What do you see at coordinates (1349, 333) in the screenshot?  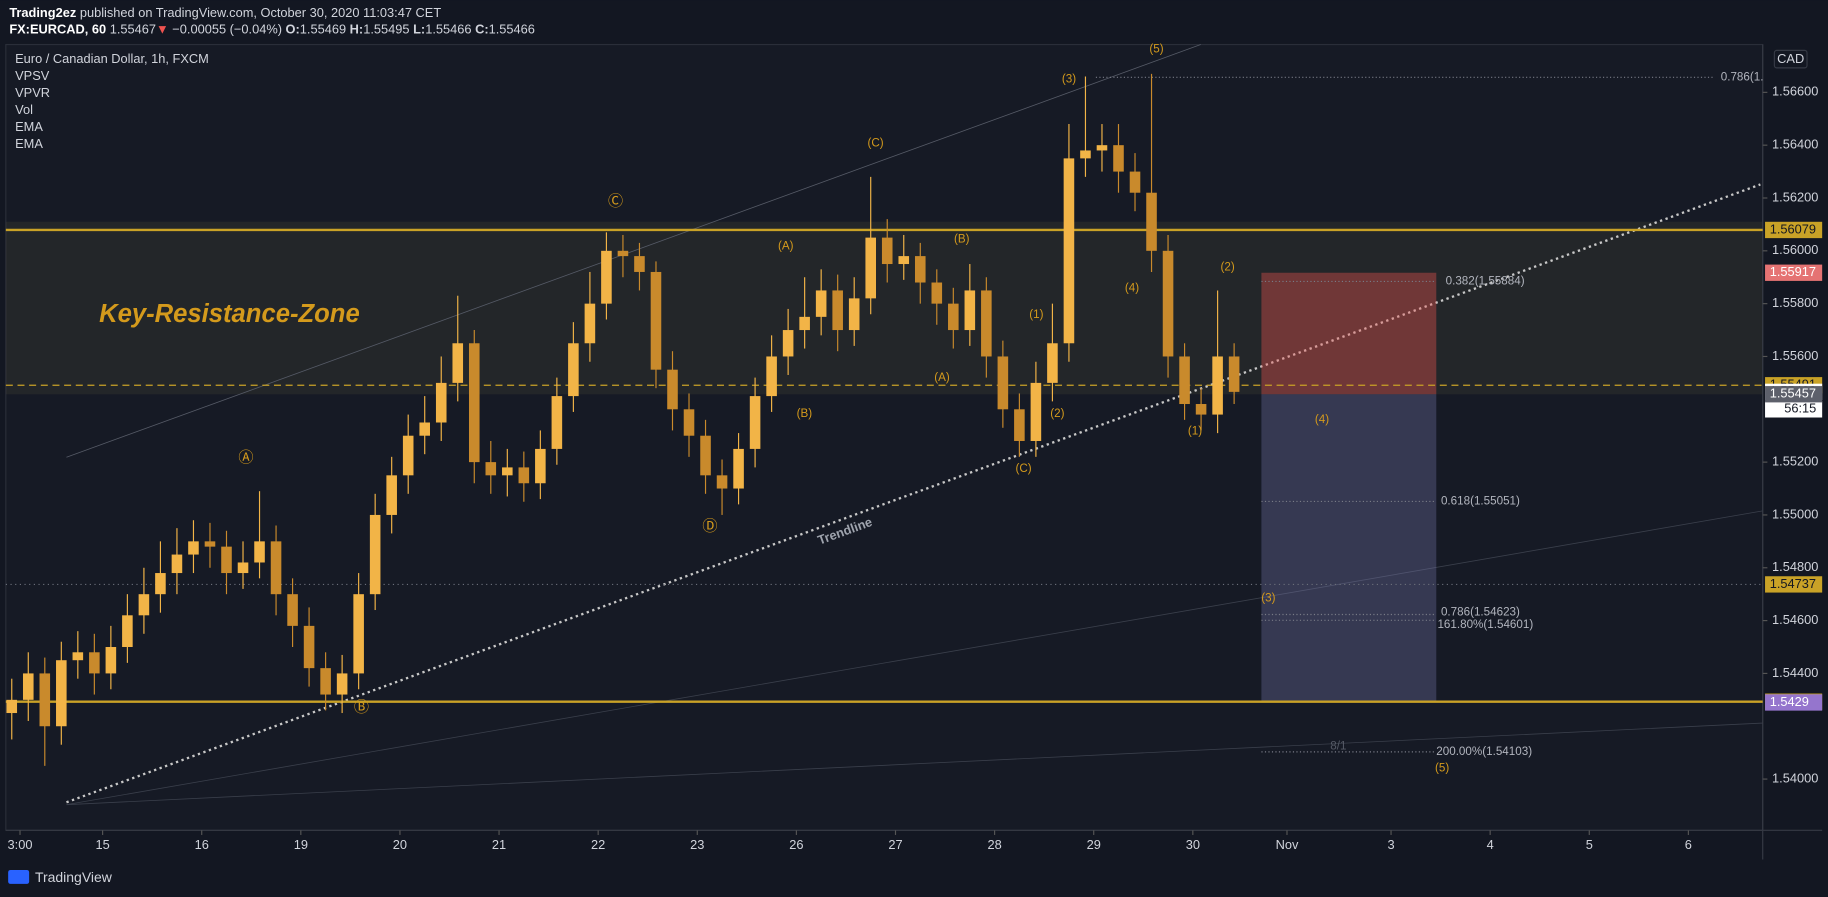 I see `stop-box` at bounding box center [1349, 333].